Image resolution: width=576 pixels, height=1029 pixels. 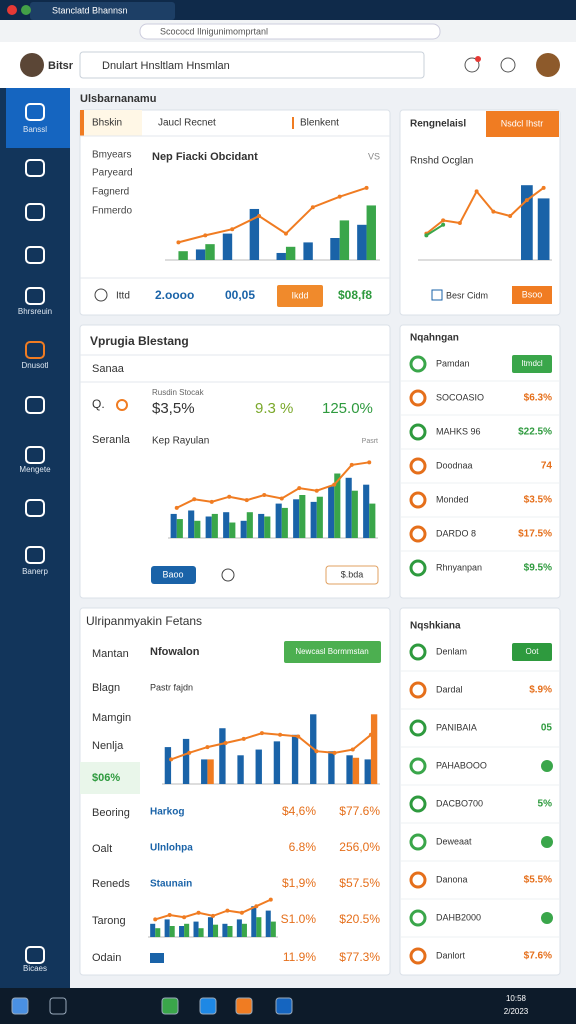 What do you see at coordinates (437, 295) in the screenshot?
I see `icon` at bounding box center [437, 295].